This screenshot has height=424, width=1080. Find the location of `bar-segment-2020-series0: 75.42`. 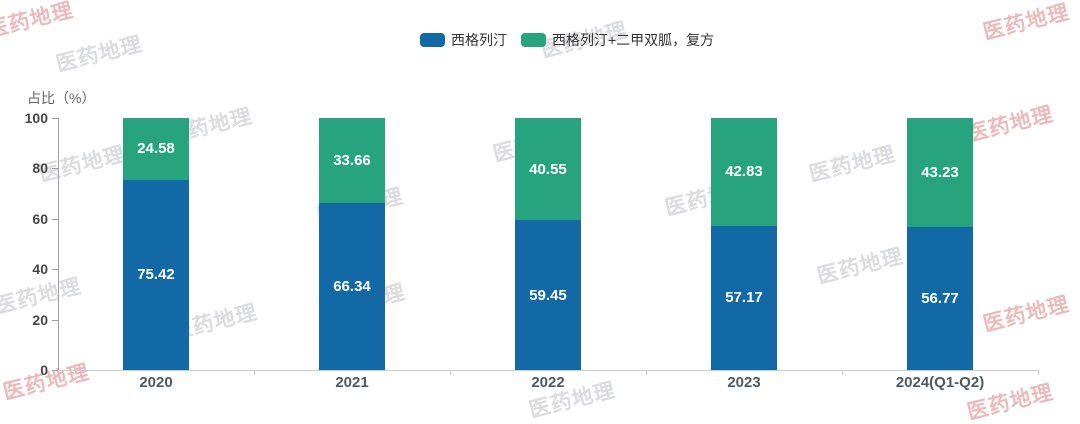

bar-segment-2020-series0: 75.42 is located at coordinates (156, 274).